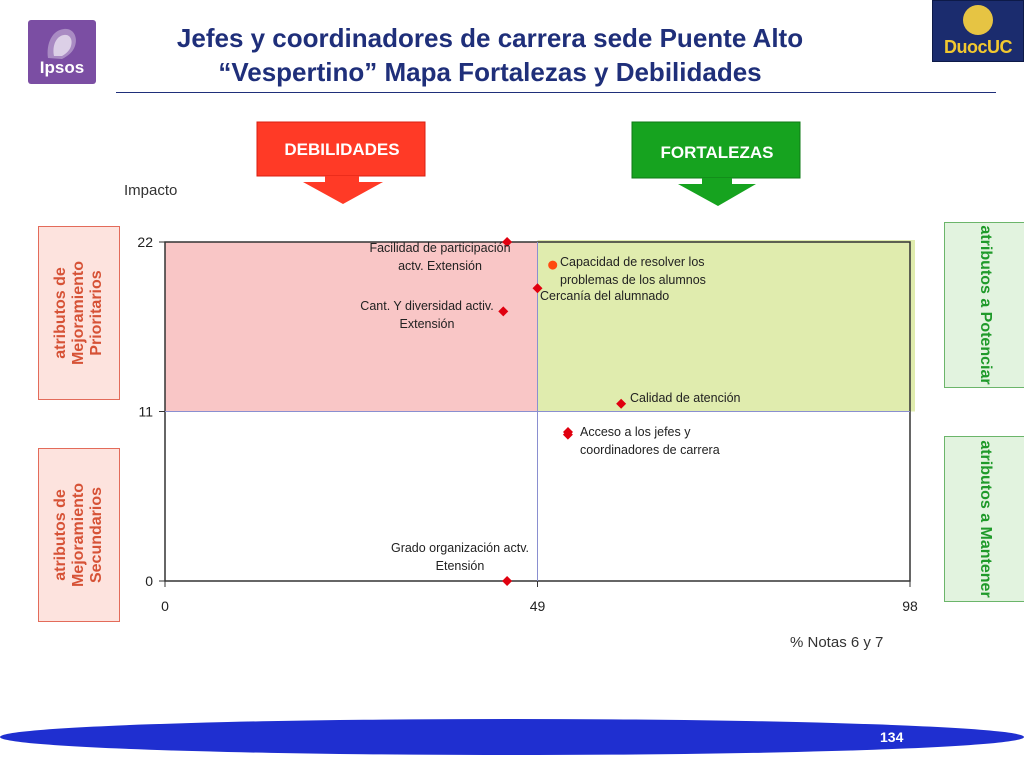  Describe the element at coordinates (149, 581) in the screenshot. I see `y-tick-label: 0` at that location.